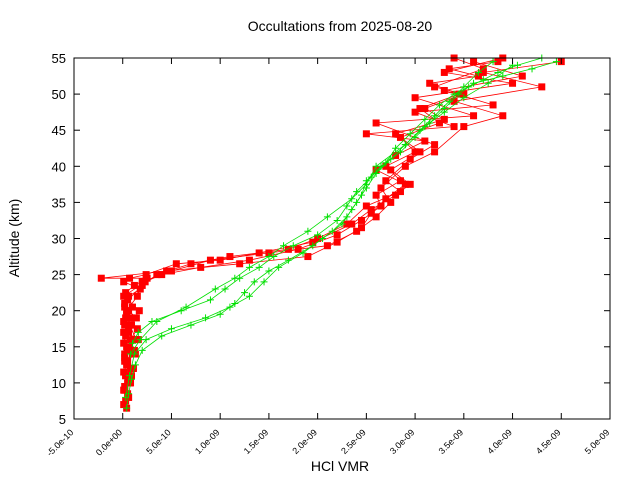 The image size is (640, 480). What do you see at coordinates (207, 441) in the screenshot?
I see `x-tick-label: 1.0e-09` at bounding box center [207, 441].